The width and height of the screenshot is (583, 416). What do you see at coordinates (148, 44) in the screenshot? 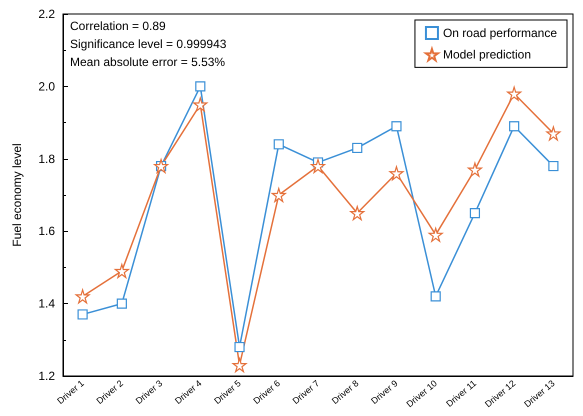
I see `annotation: Significance level = 0.999943` at bounding box center [148, 44].